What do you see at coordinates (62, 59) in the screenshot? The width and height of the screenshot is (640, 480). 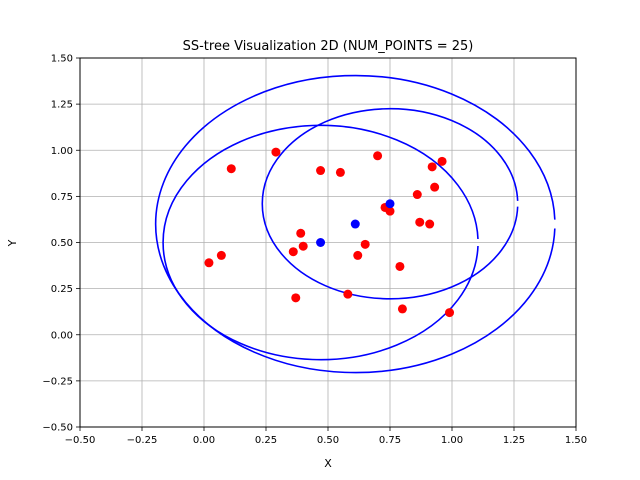 I see `y-tick-label: 1.50` at bounding box center [62, 59].